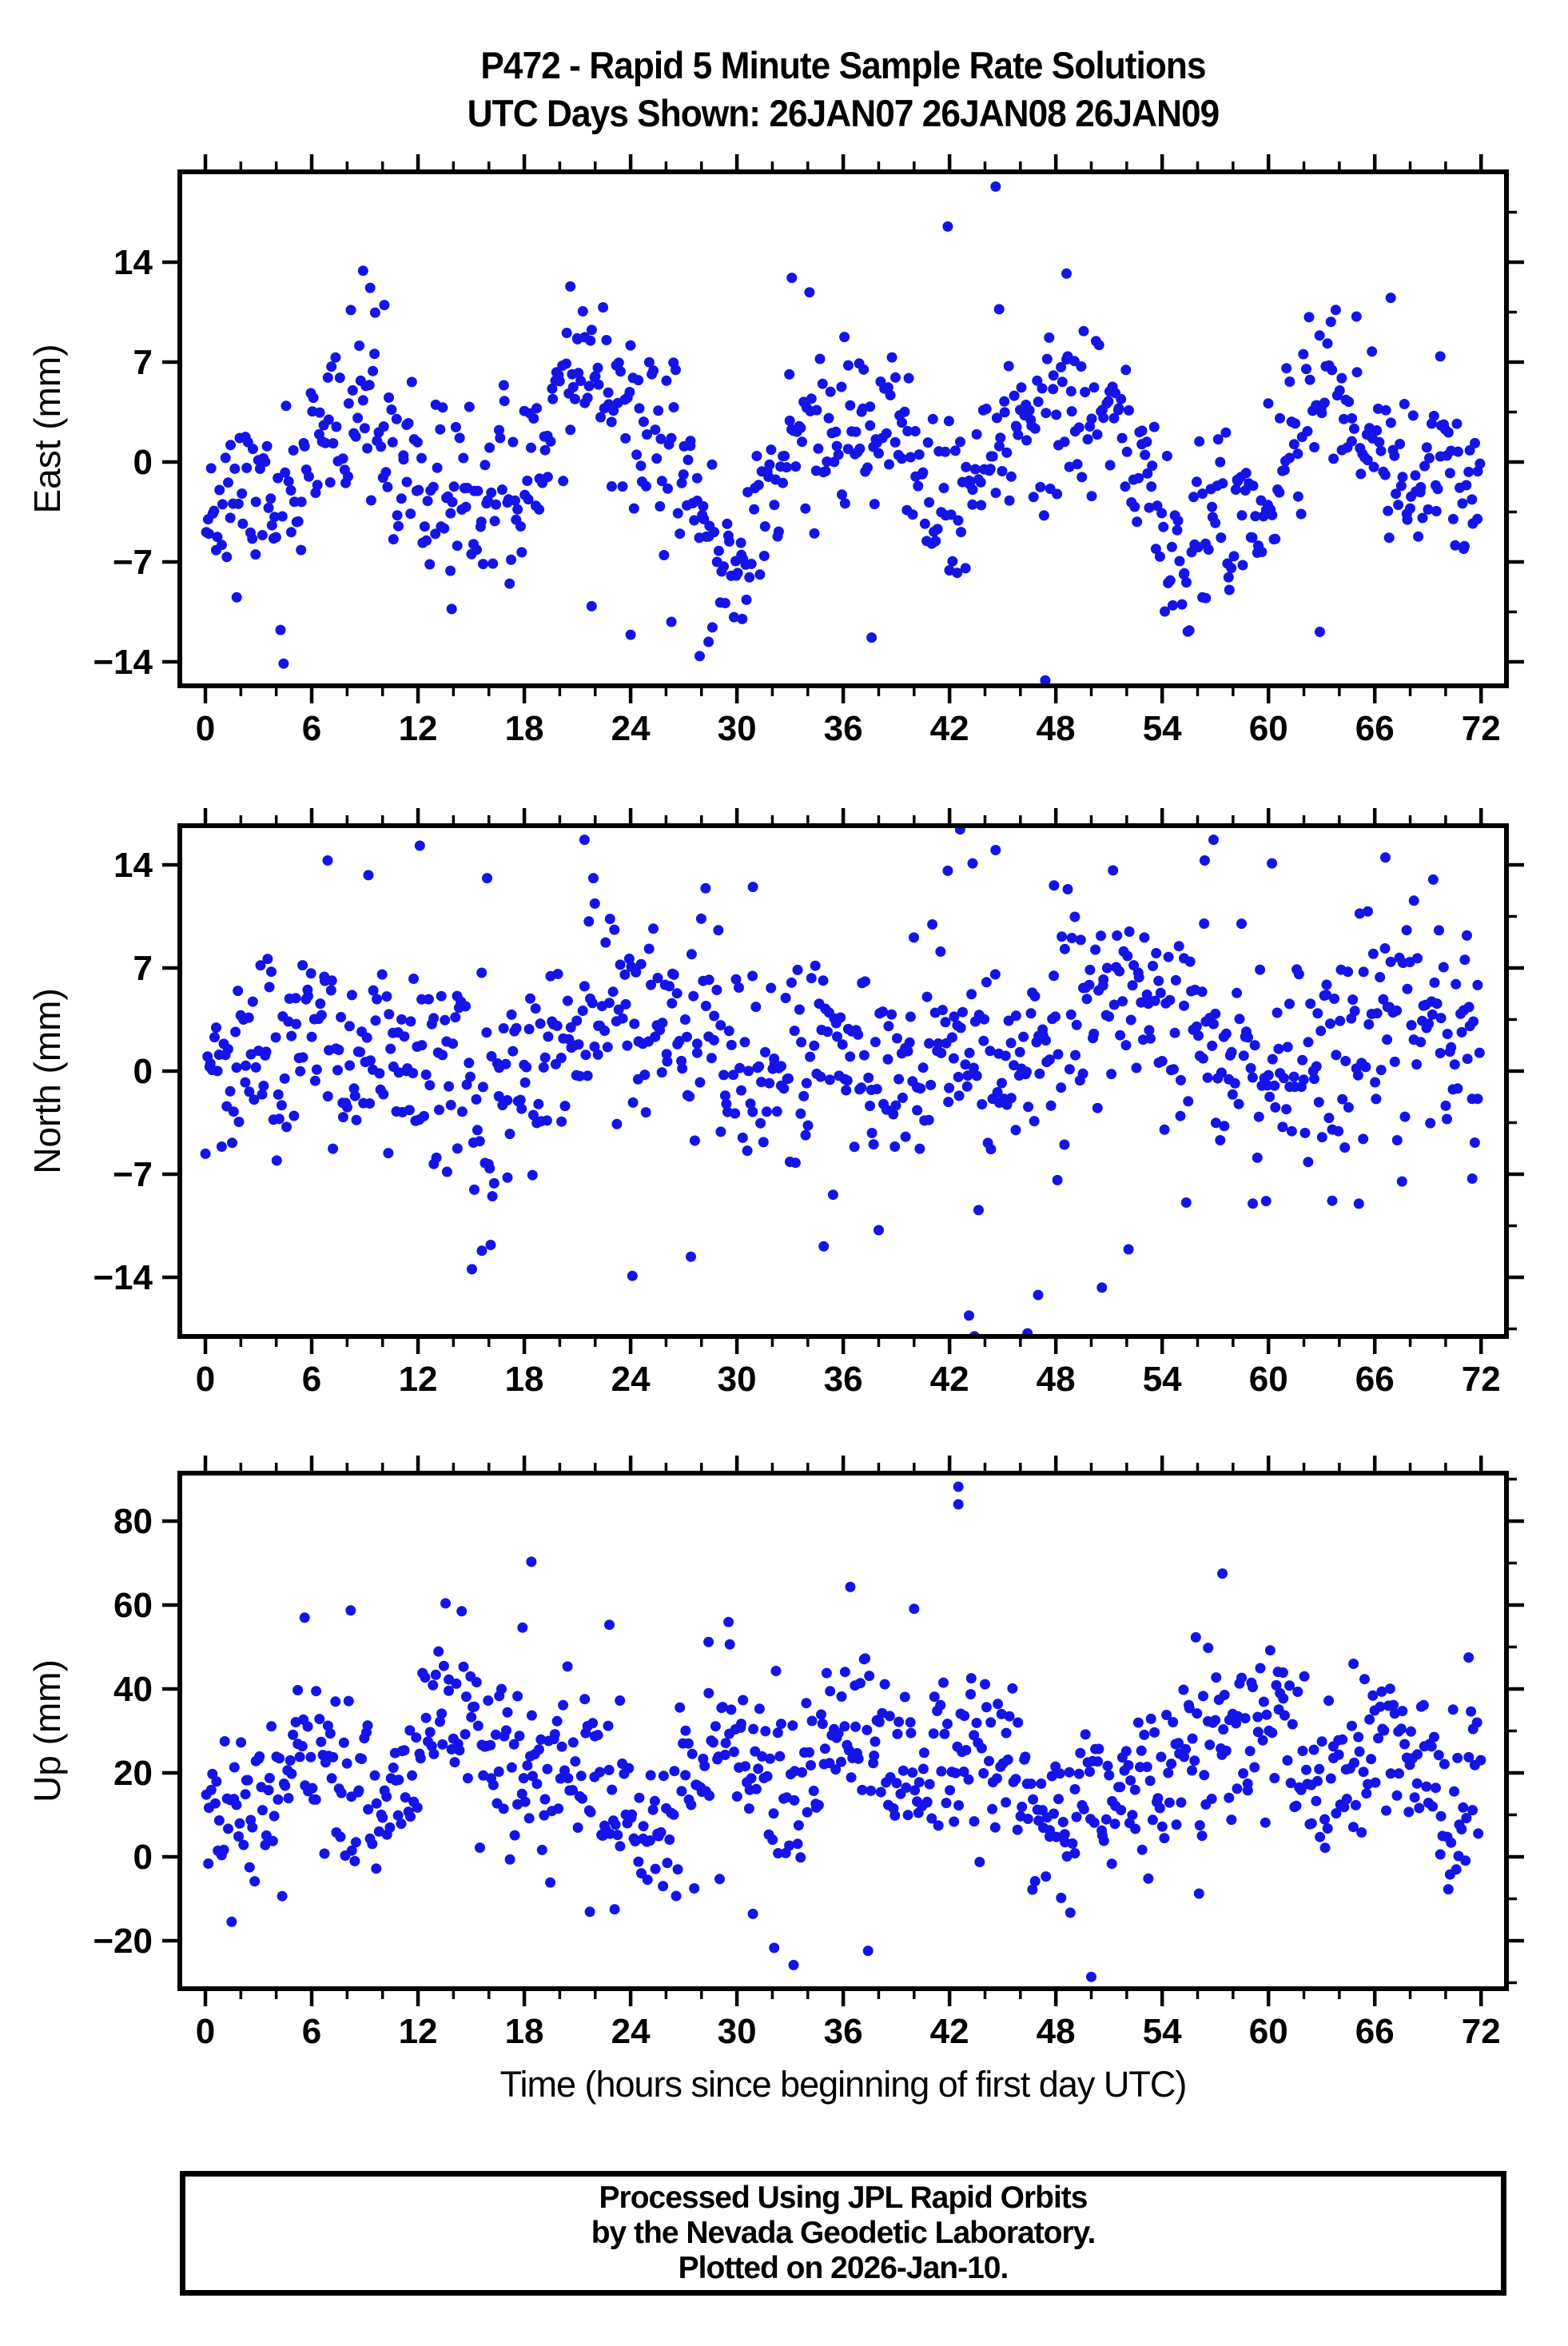  What do you see at coordinates (1056, 1380) in the screenshot?
I see `x-tick-label: 48` at bounding box center [1056, 1380].